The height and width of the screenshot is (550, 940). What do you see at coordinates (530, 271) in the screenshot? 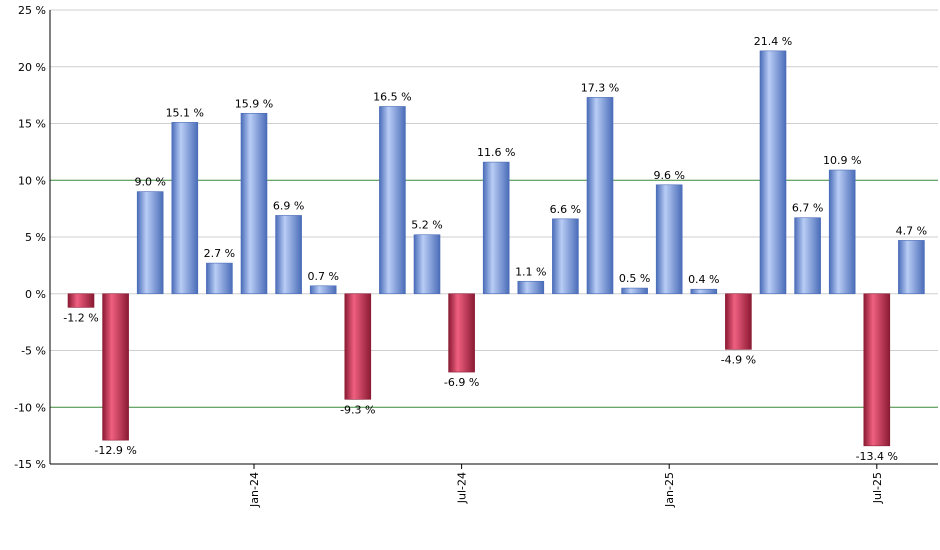
I see `bar-value-label: 1.1 %` at bounding box center [530, 271].